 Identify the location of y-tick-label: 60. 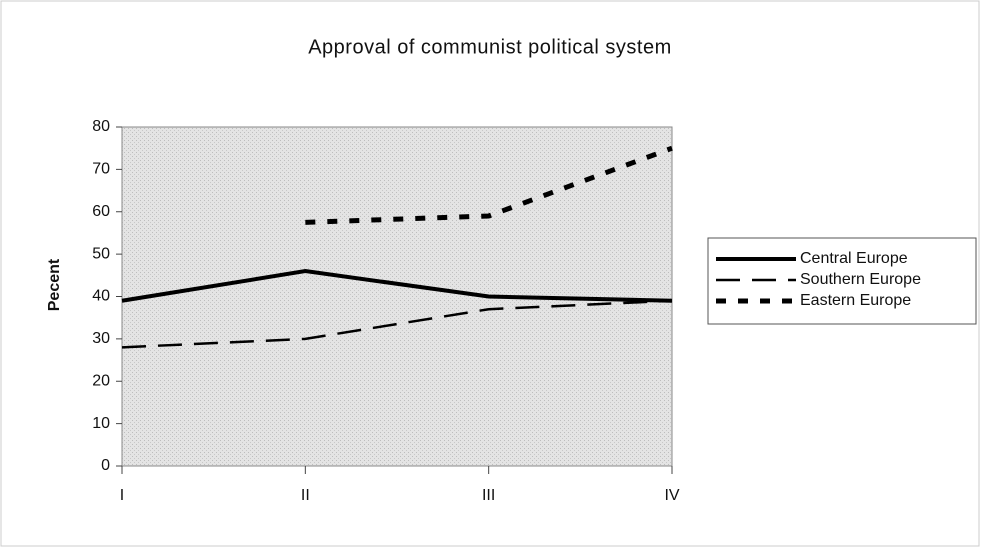
(101, 211).